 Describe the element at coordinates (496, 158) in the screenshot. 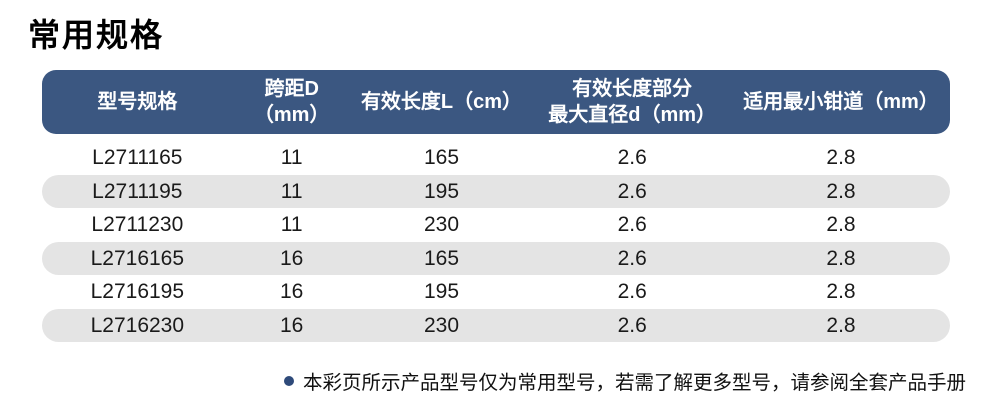

I see `table-row: L2711165 11 165 2.6 2.8` at that location.